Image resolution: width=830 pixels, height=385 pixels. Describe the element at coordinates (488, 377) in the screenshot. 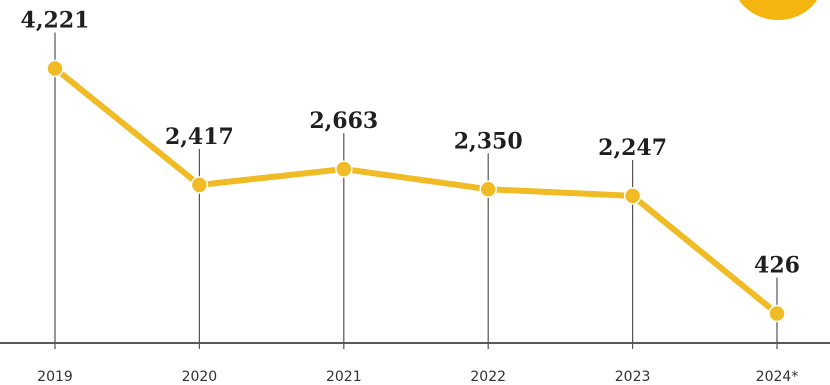

I see `x-tick-label: 2022` at that location.